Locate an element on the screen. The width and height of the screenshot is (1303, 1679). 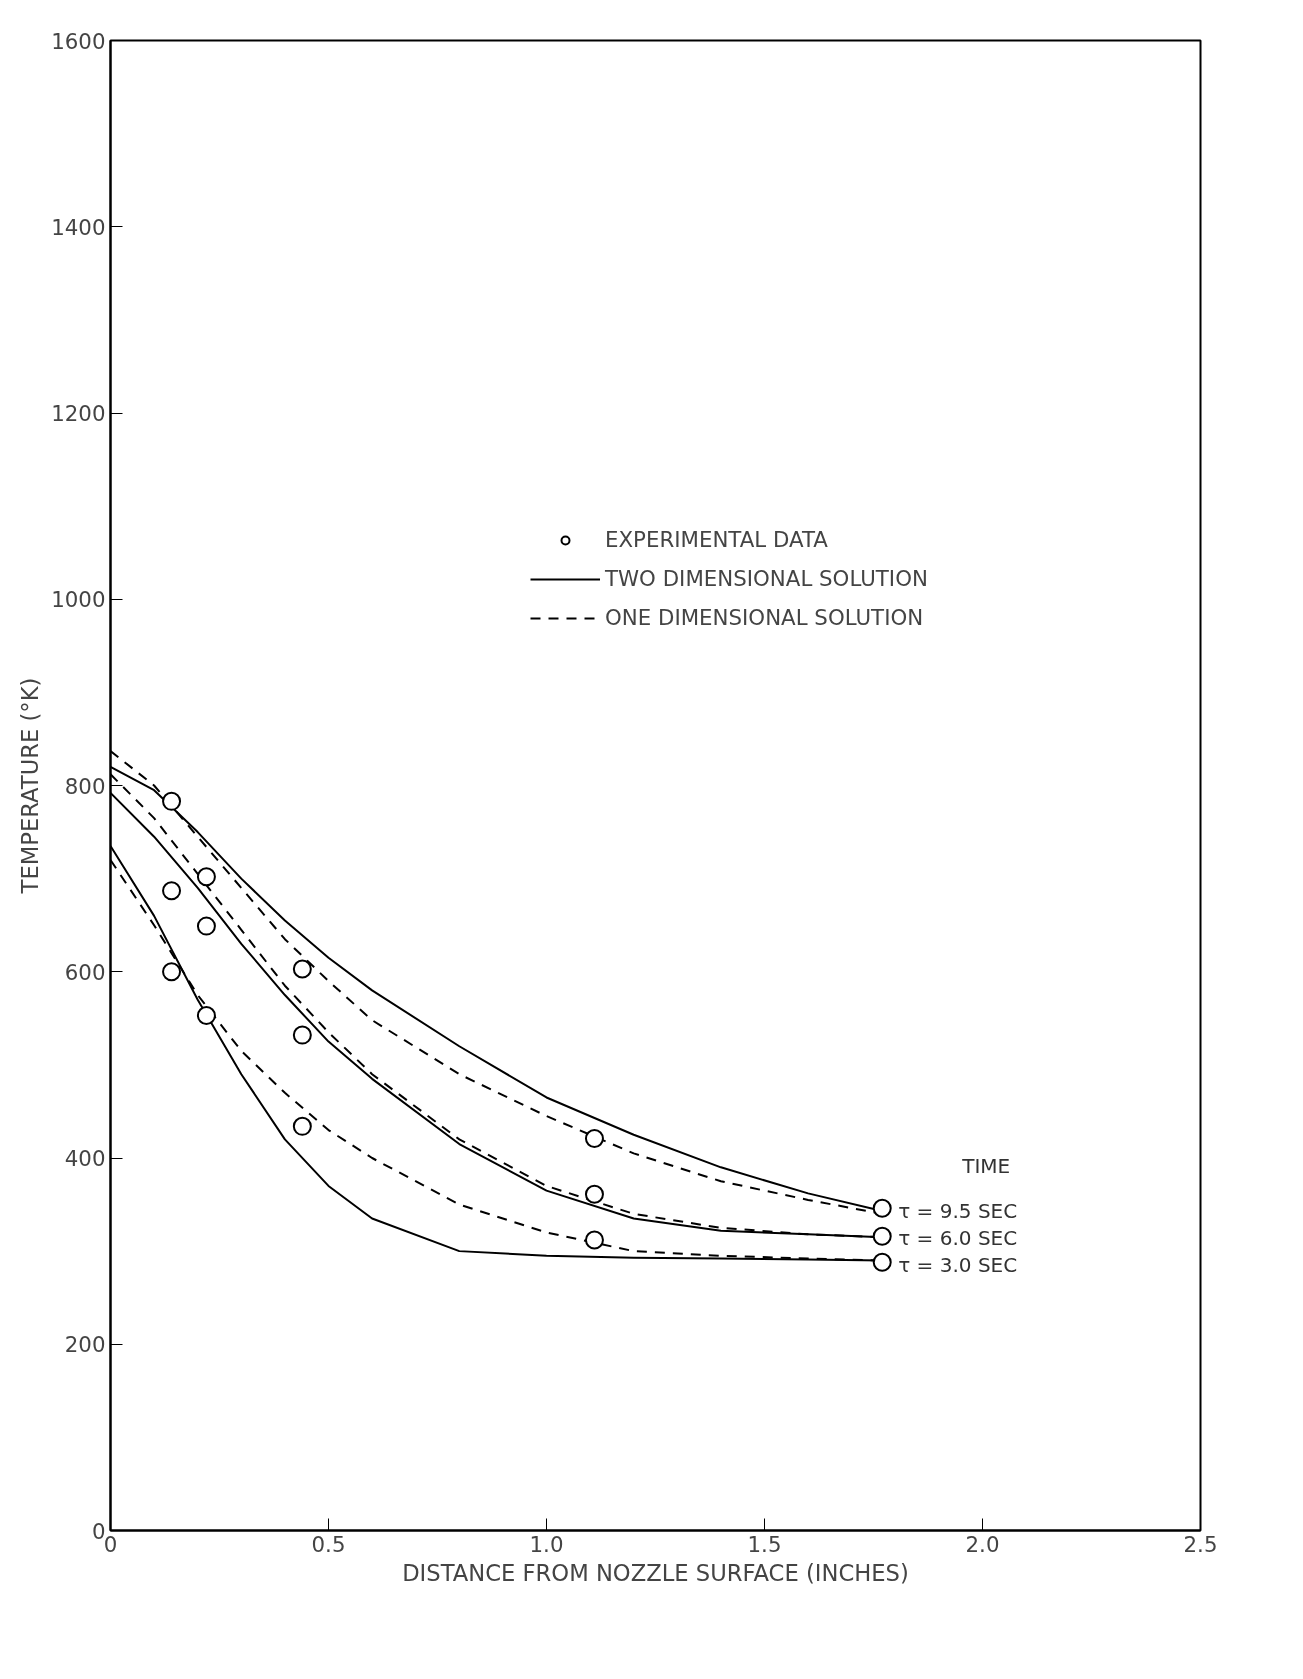
annotation: TIME is located at coordinates (986, 1166).